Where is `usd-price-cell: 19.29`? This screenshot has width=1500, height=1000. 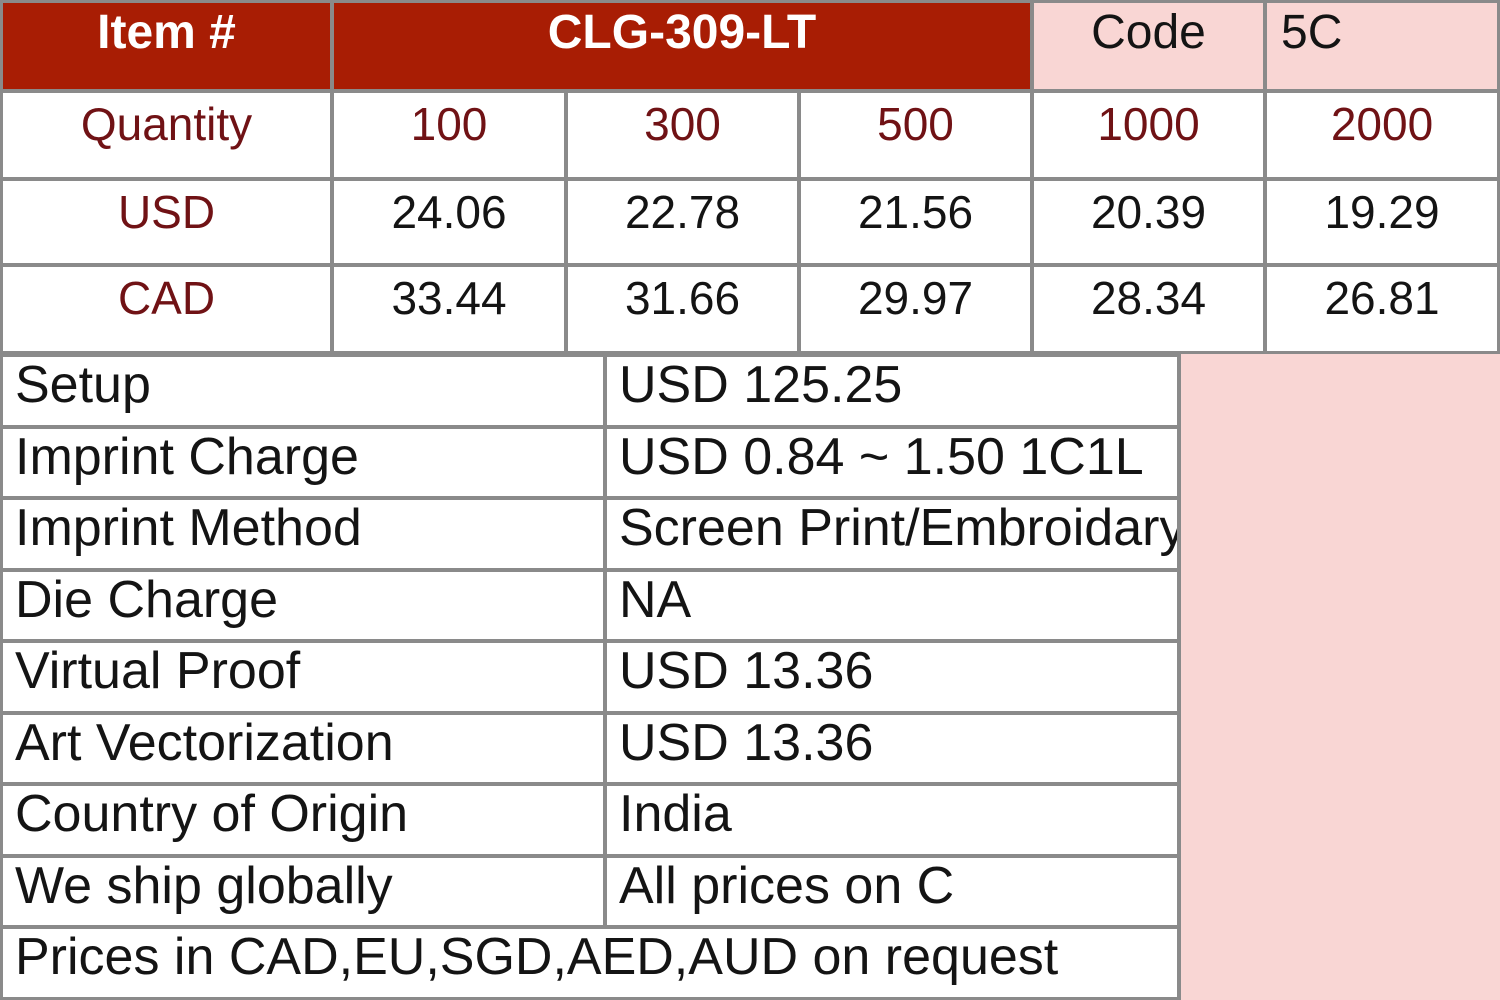 usd-price-cell: 19.29 is located at coordinates (1382, 222).